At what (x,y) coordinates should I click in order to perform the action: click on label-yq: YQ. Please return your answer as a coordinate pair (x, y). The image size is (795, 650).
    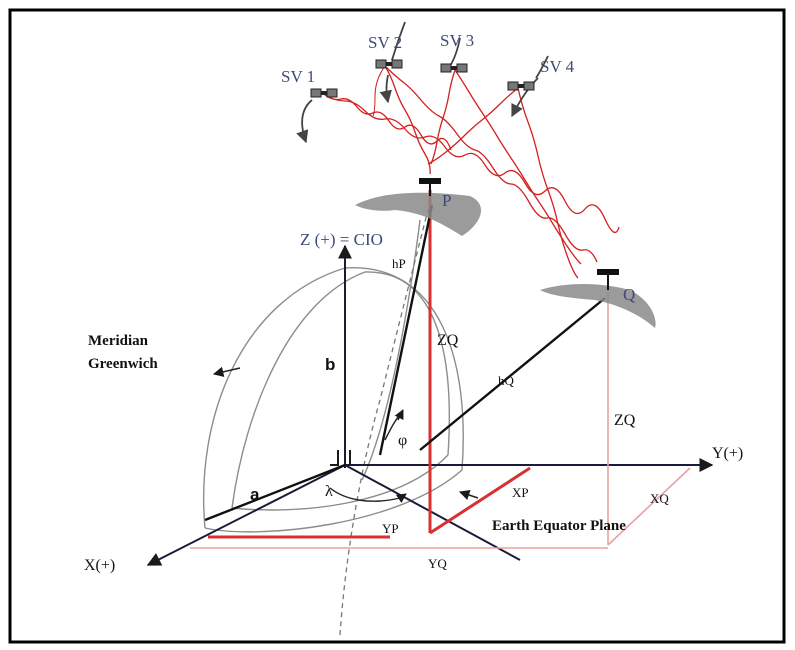
    Looking at the image, I should click on (437, 563).